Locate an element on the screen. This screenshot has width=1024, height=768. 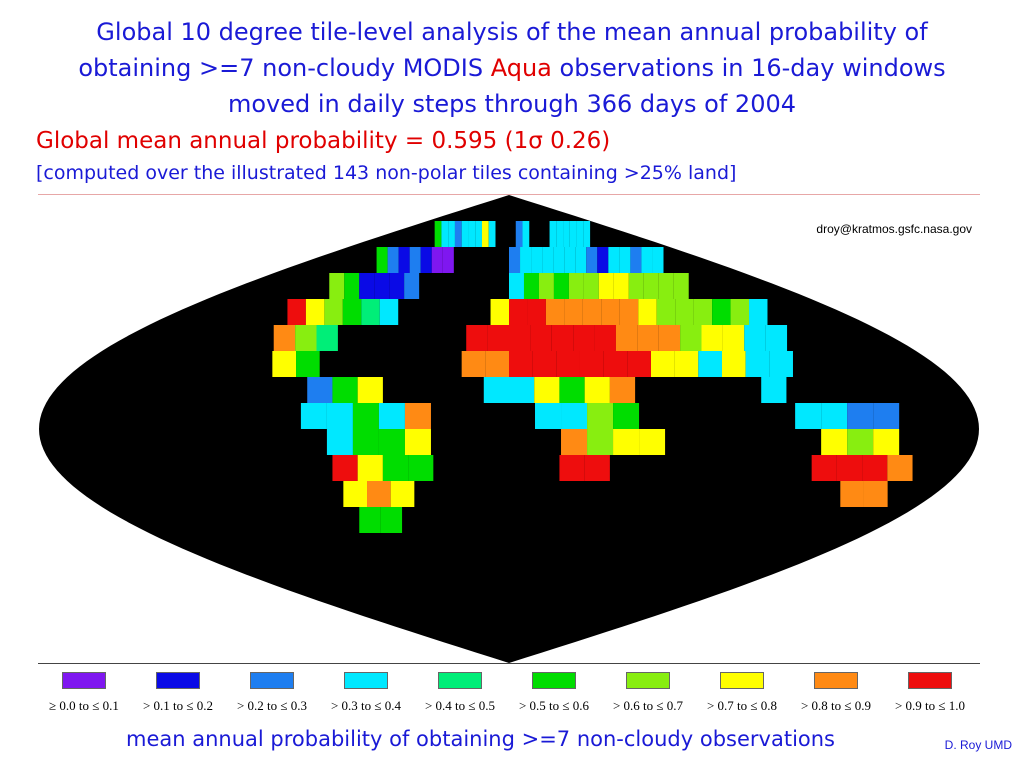
legend-label: > 0.6 to ≤ 0.7 is located at coordinates (648, 705).